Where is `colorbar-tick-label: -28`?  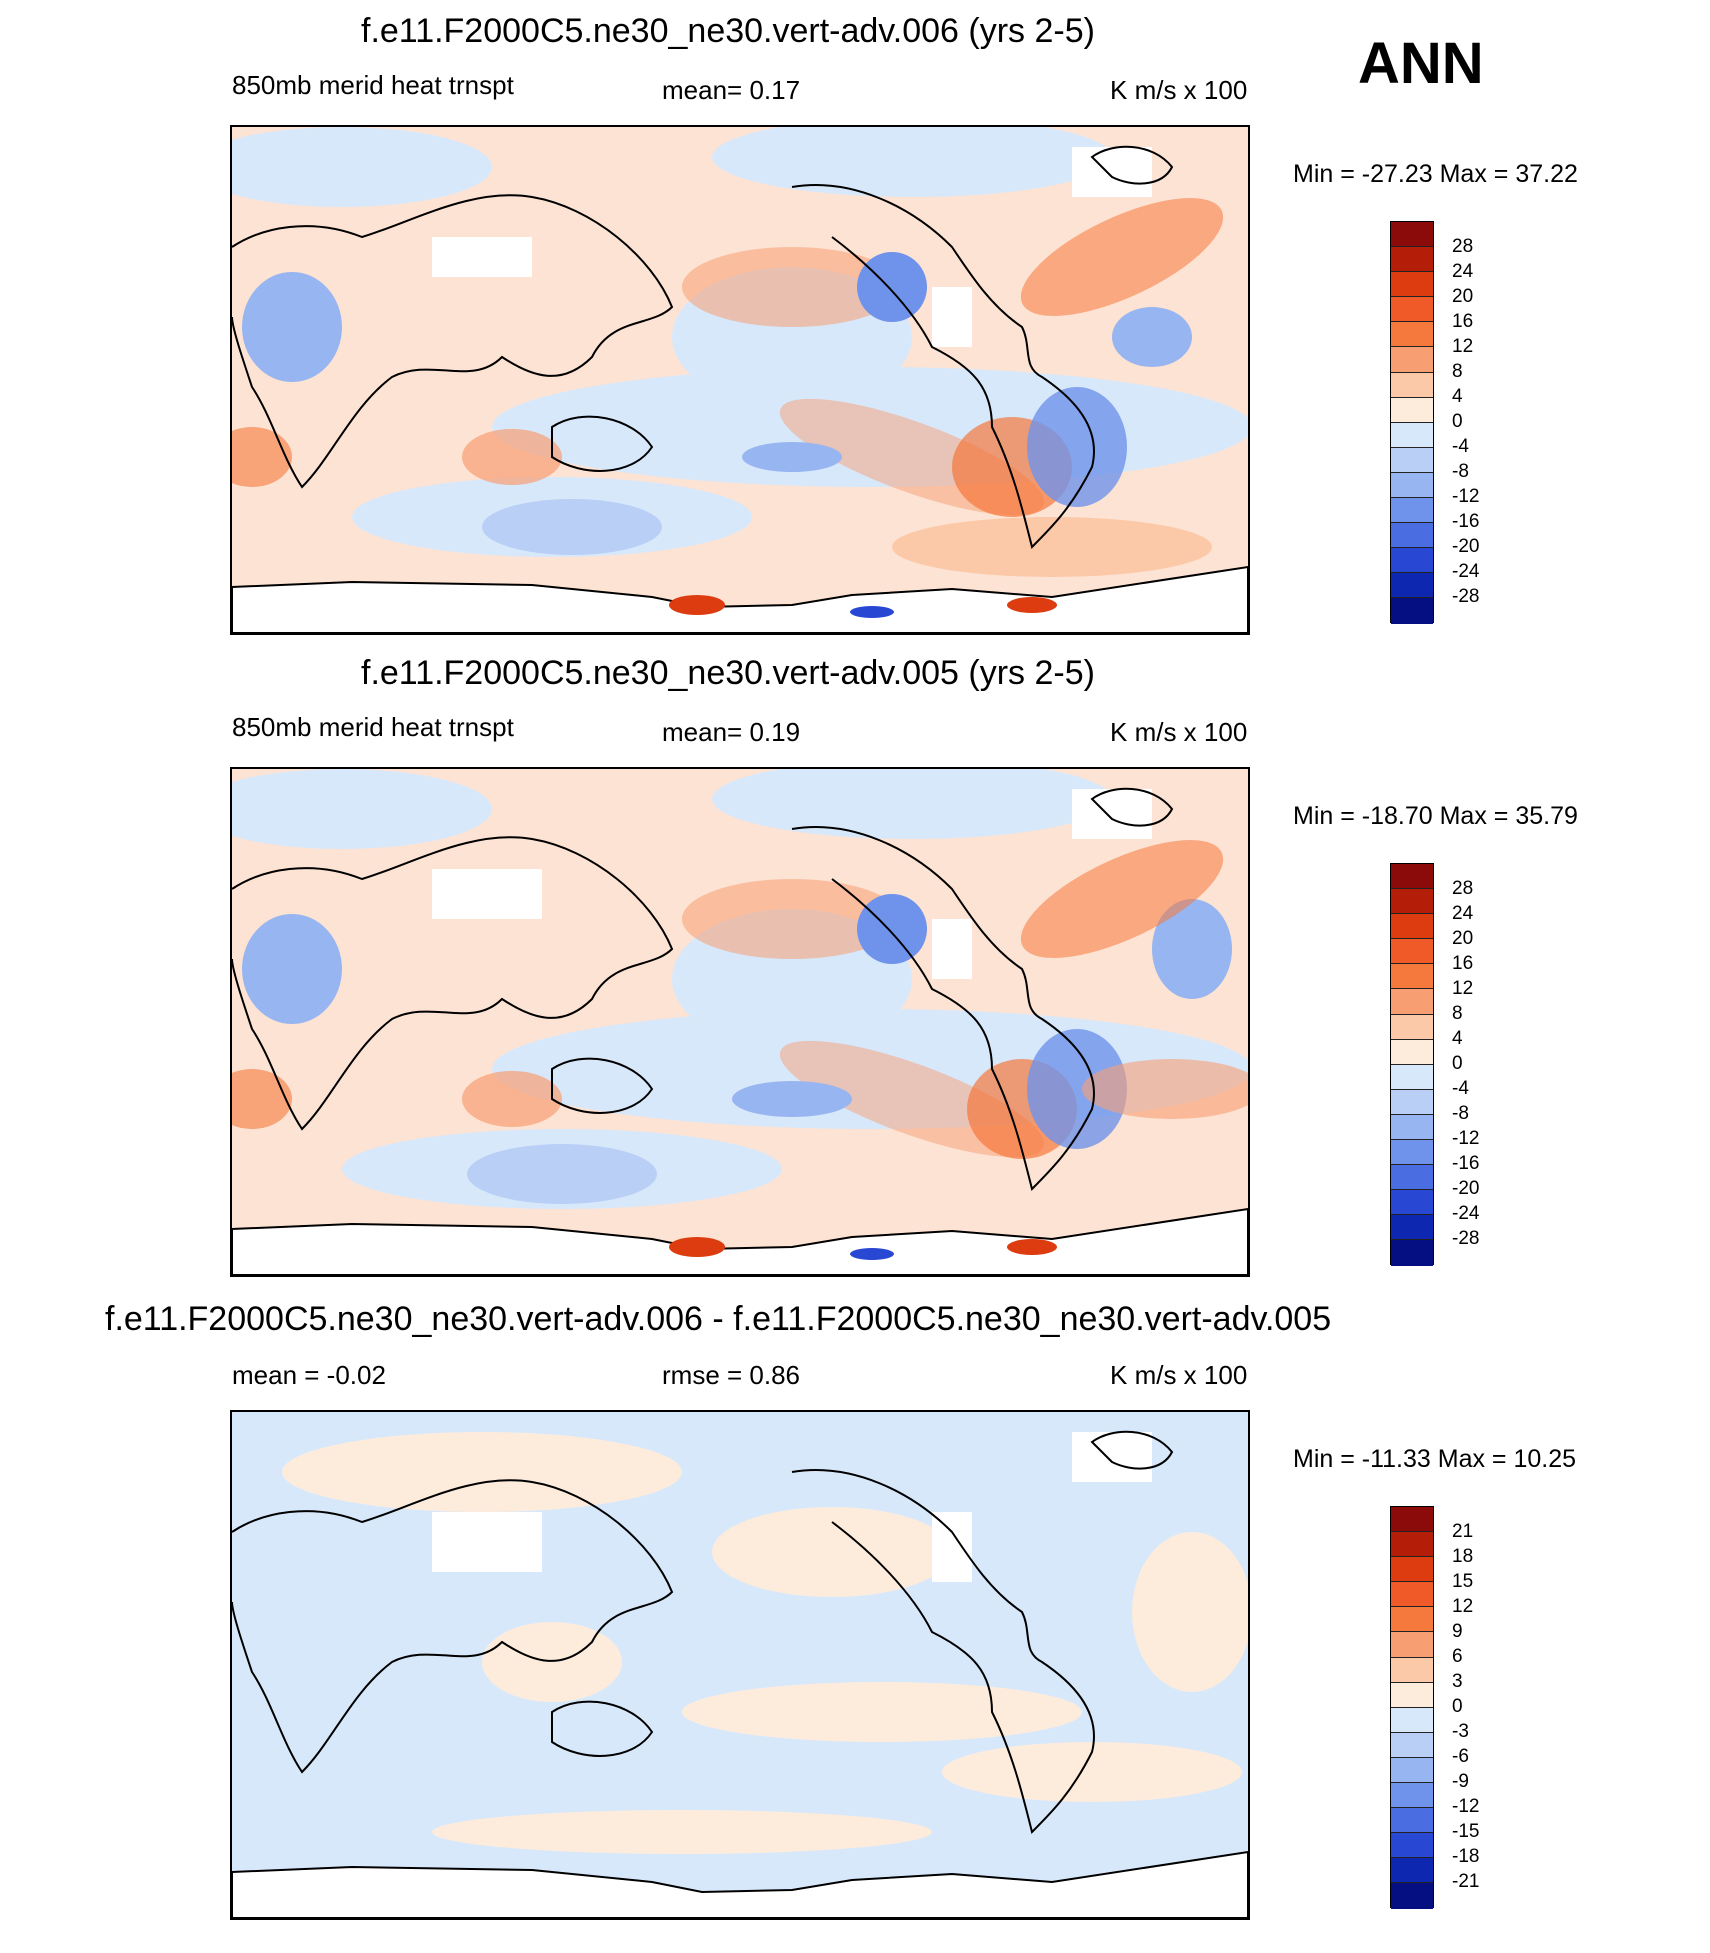 colorbar-tick-label: -28 is located at coordinates (1466, 596).